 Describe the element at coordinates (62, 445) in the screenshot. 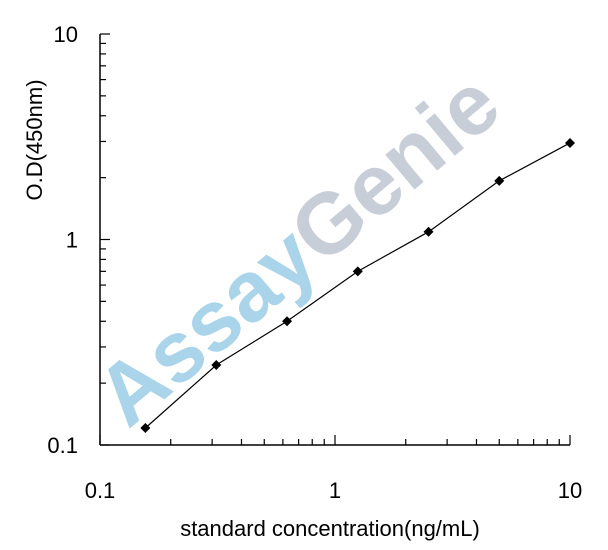

I see `y-tick-label: 0.1` at that location.